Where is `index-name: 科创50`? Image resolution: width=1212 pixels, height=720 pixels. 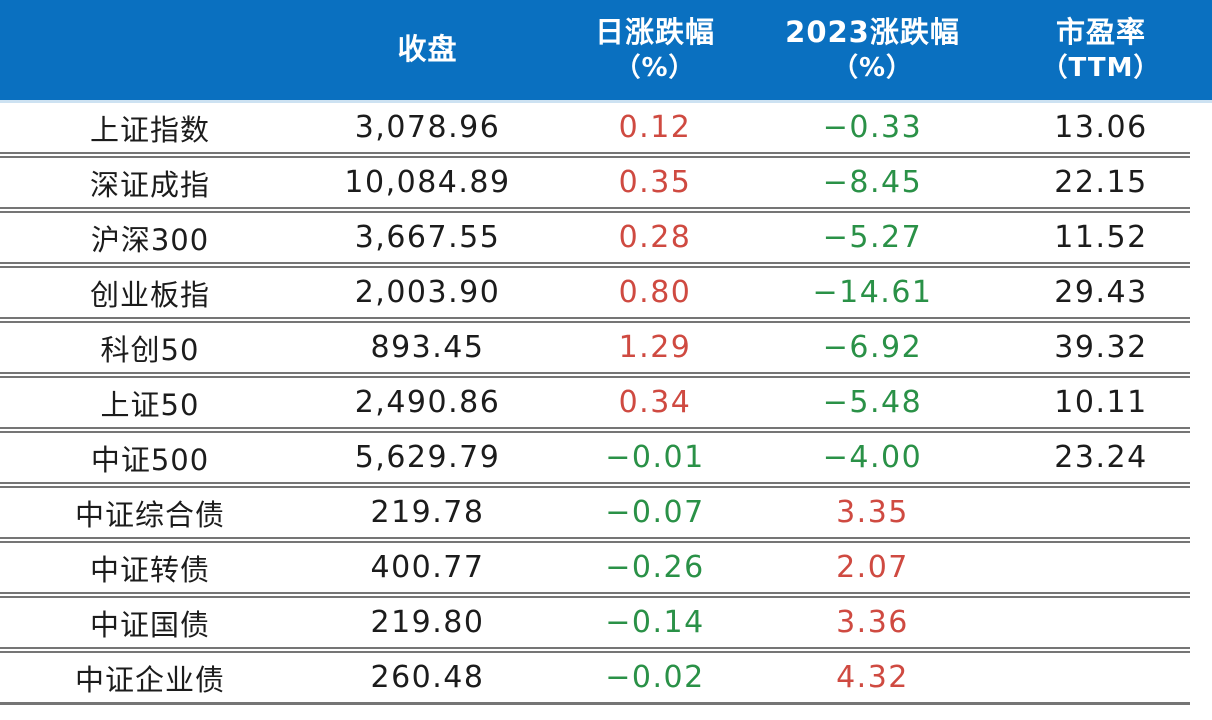 index-name: 科创50 is located at coordinates (150, 349).